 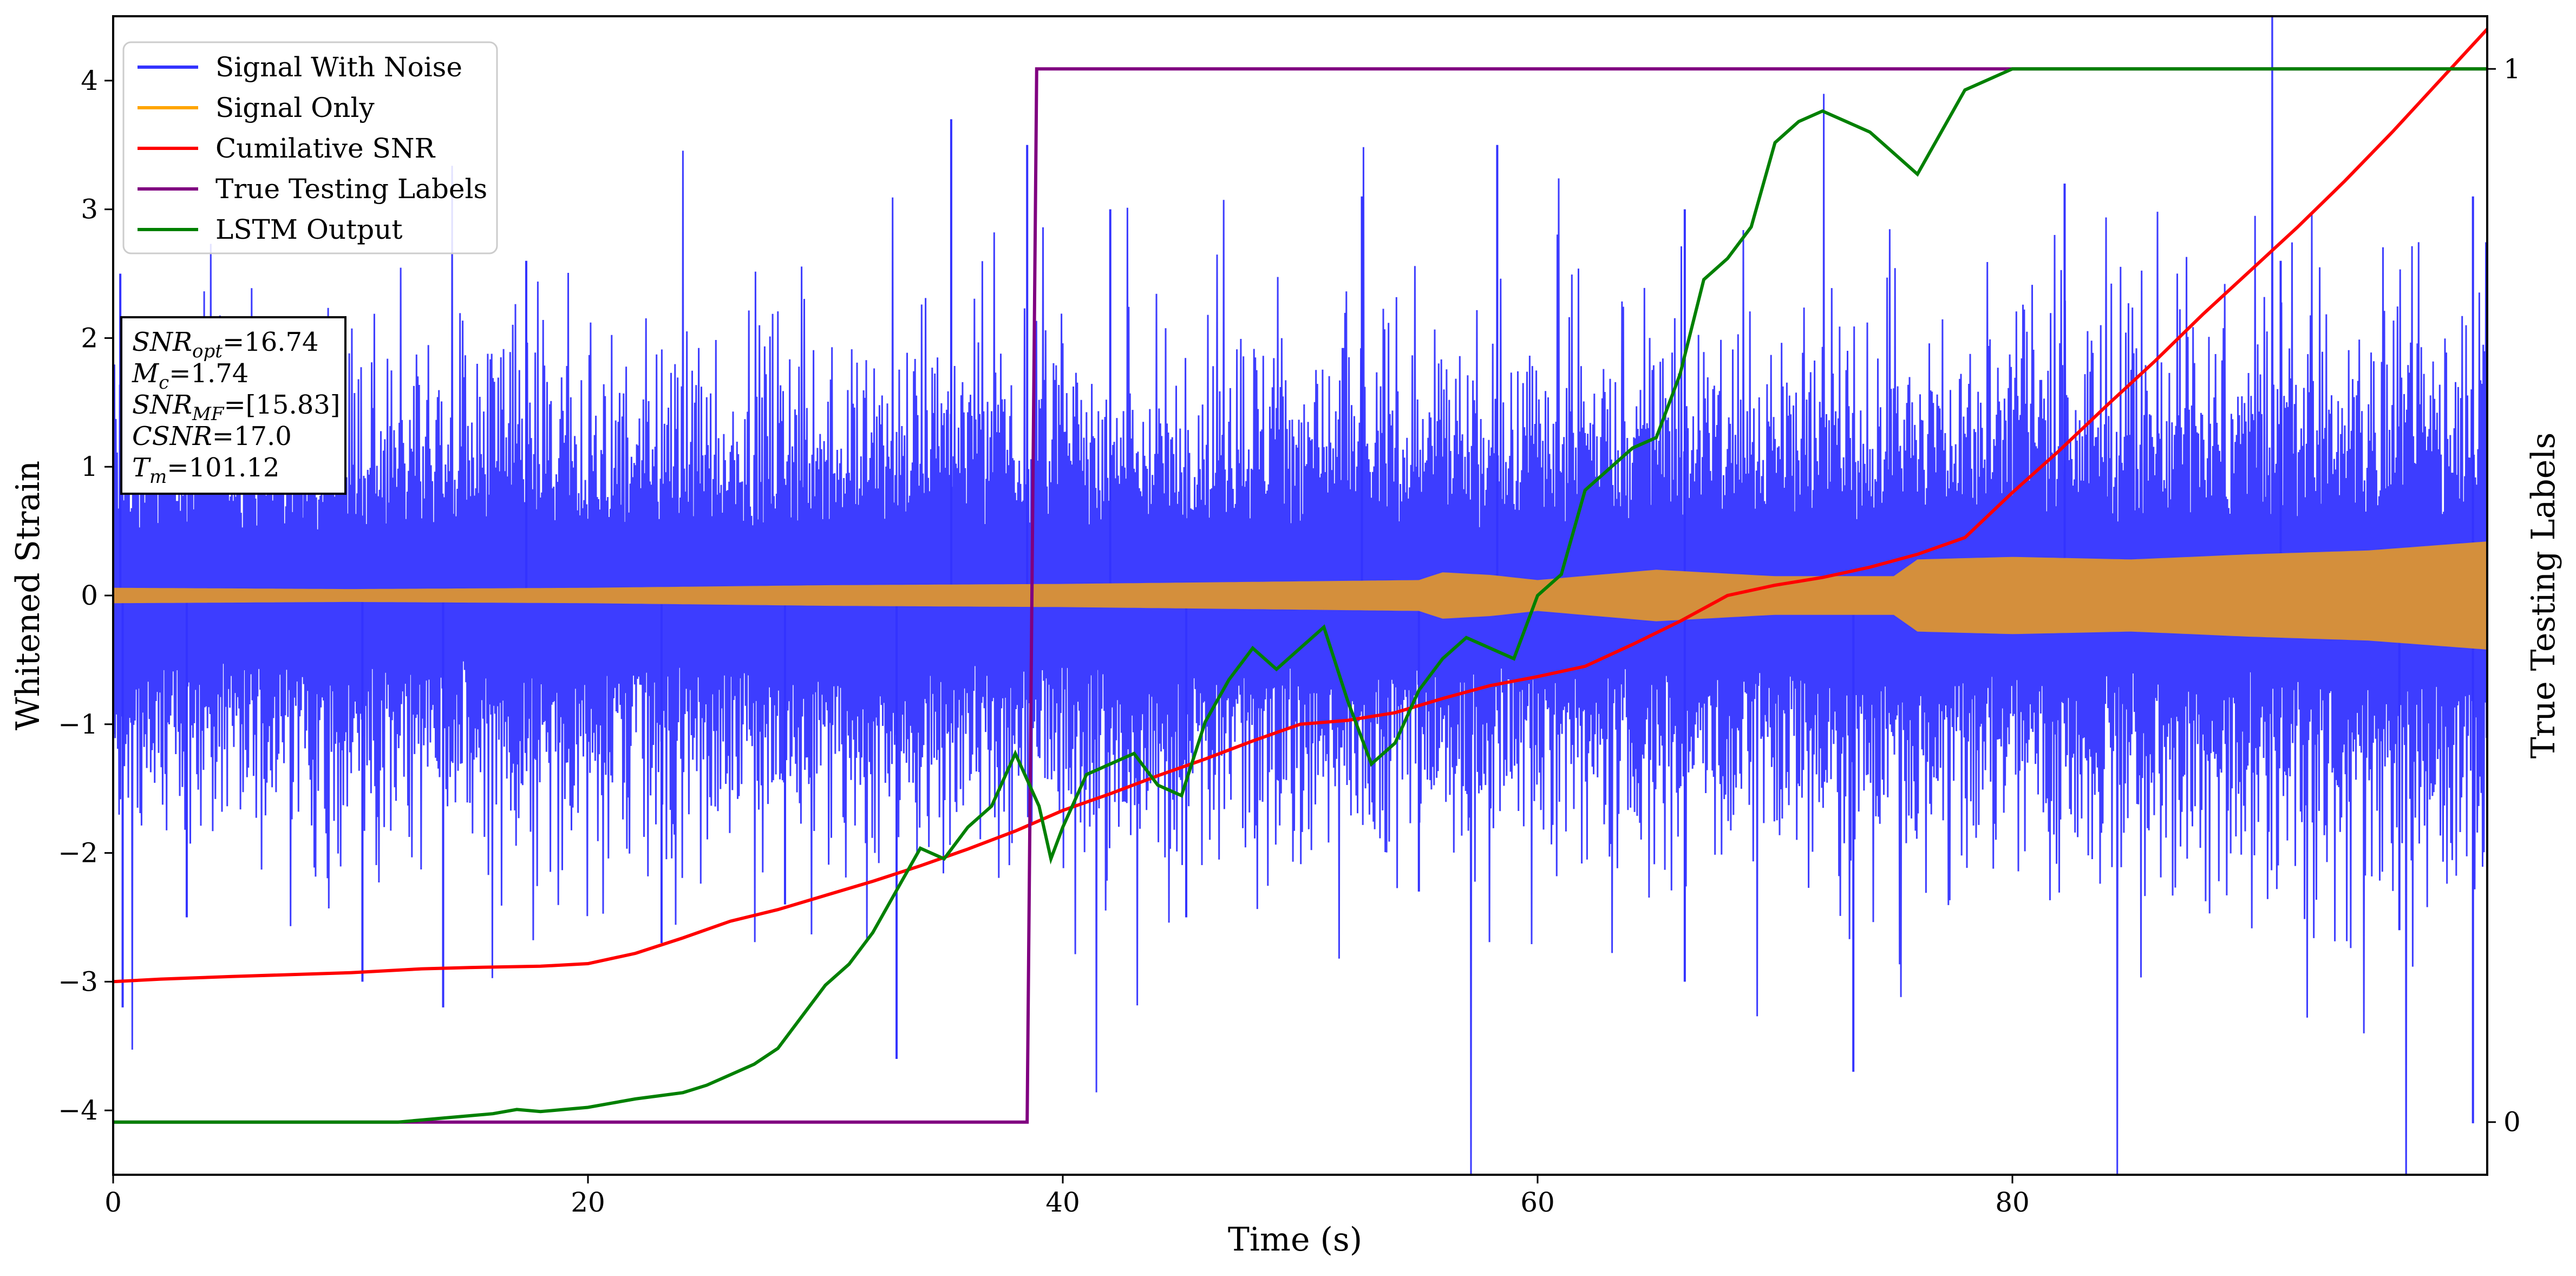 I want to click on x-tick-label: 40, so click(x=1062, y=1202).